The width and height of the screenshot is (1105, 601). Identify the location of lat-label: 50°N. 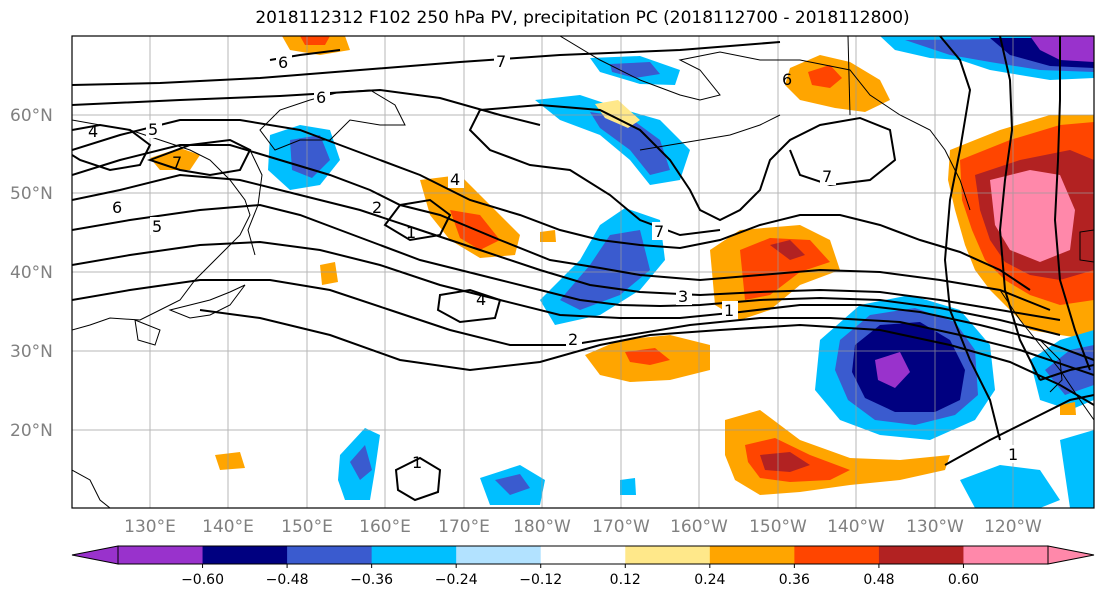
(31, 194).